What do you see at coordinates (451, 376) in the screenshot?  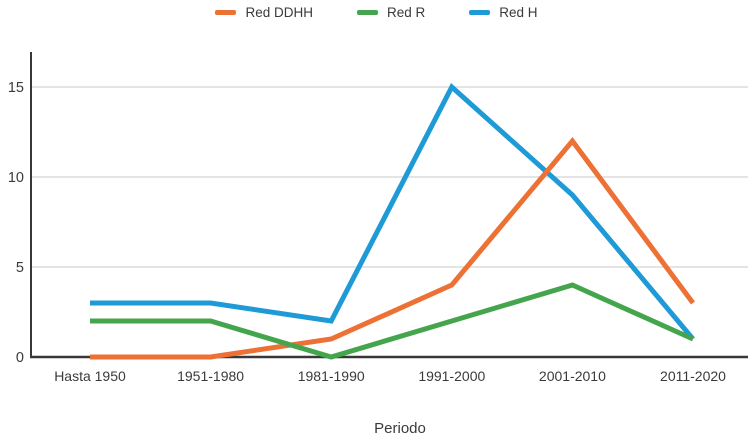 I see `x-tick-label-1991-2000: 1991-2000` at bounding box center [451, 376].